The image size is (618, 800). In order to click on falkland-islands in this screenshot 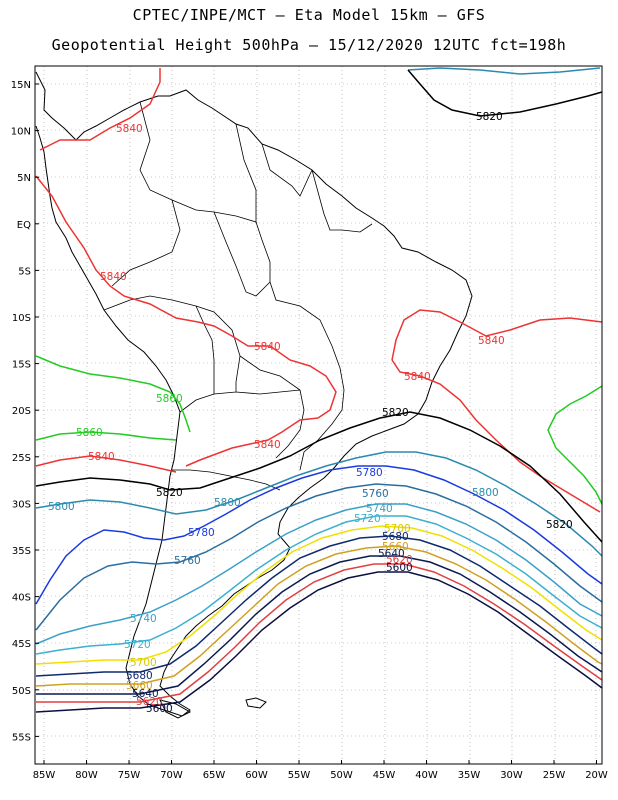, I will do `click(256, 703)`.